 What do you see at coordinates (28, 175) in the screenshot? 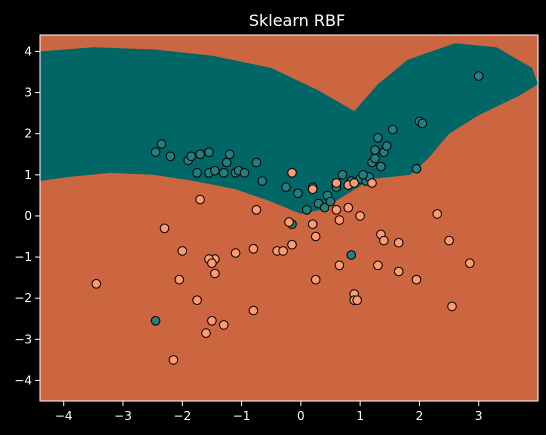
I see `y-tick-label: 1` at bounding box center [28, 175].